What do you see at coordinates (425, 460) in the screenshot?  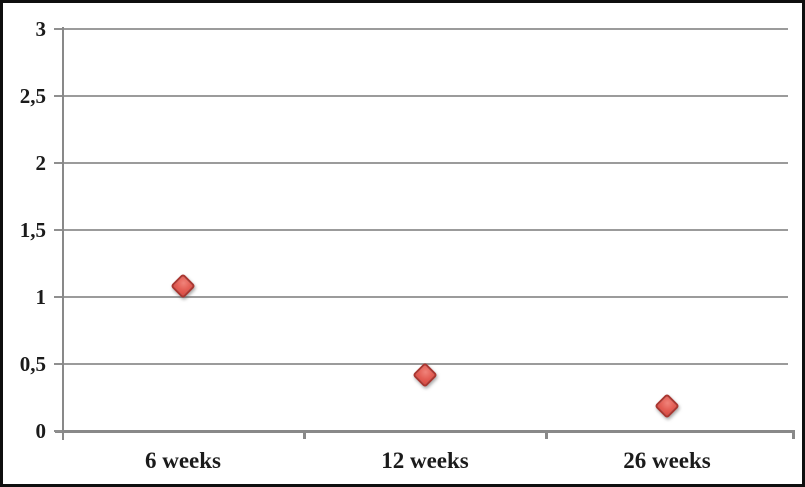 I see `x-tick-label-12-weeks: 12 weeks` at bounding box center [425, 460].